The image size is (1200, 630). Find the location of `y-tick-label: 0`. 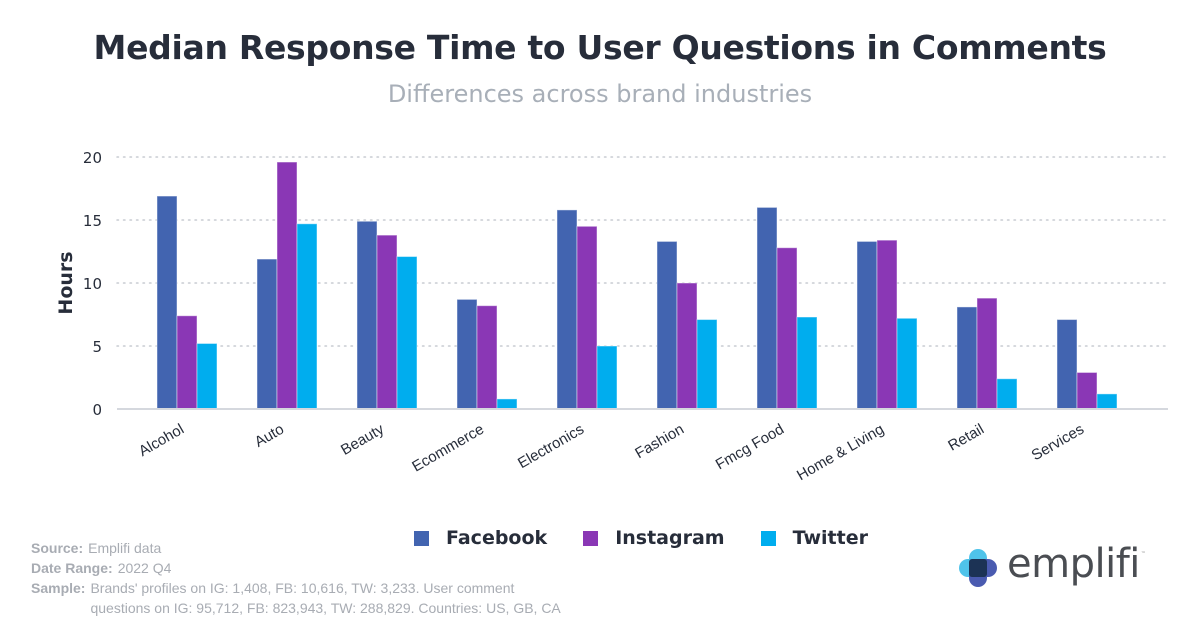

y-tick-label: 0 is located at coordinates (97, 410).